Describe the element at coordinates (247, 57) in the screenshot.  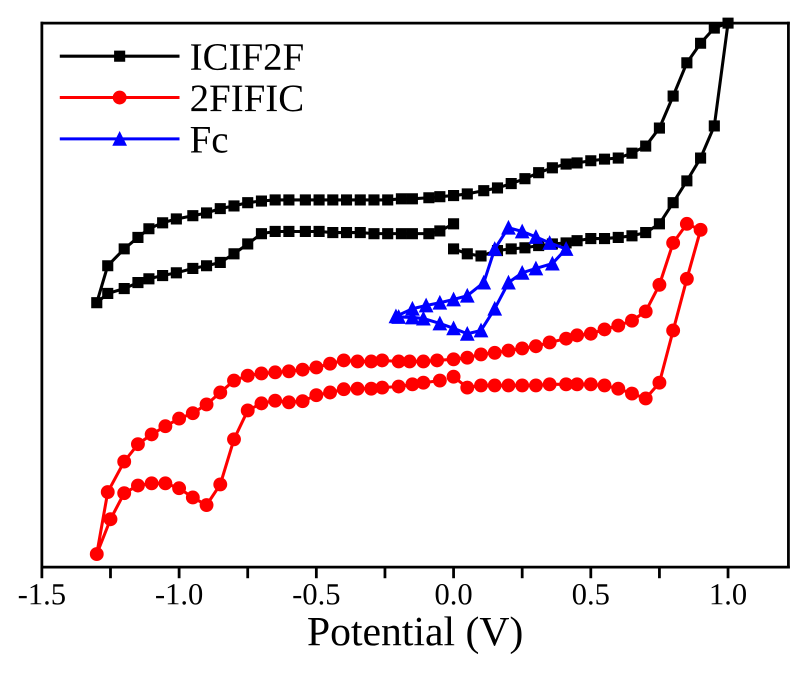
I see `legend-label: ICIF2F` at that location.